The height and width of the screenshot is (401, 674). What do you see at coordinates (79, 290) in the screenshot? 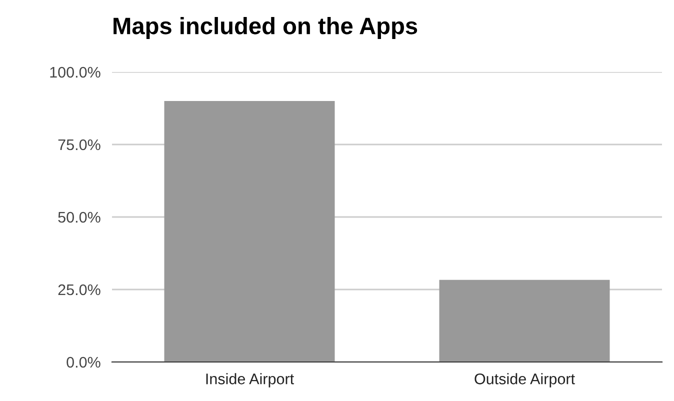
I see `y-tick-label: 25.0%` at bounding box center [79, 290].